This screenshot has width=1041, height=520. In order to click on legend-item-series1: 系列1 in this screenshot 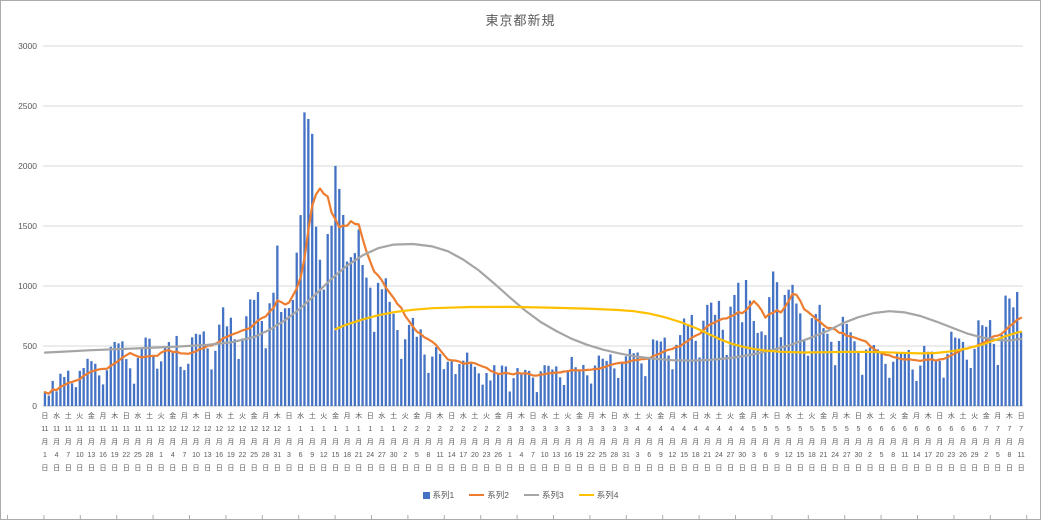, I will do `click(438, 495)`.